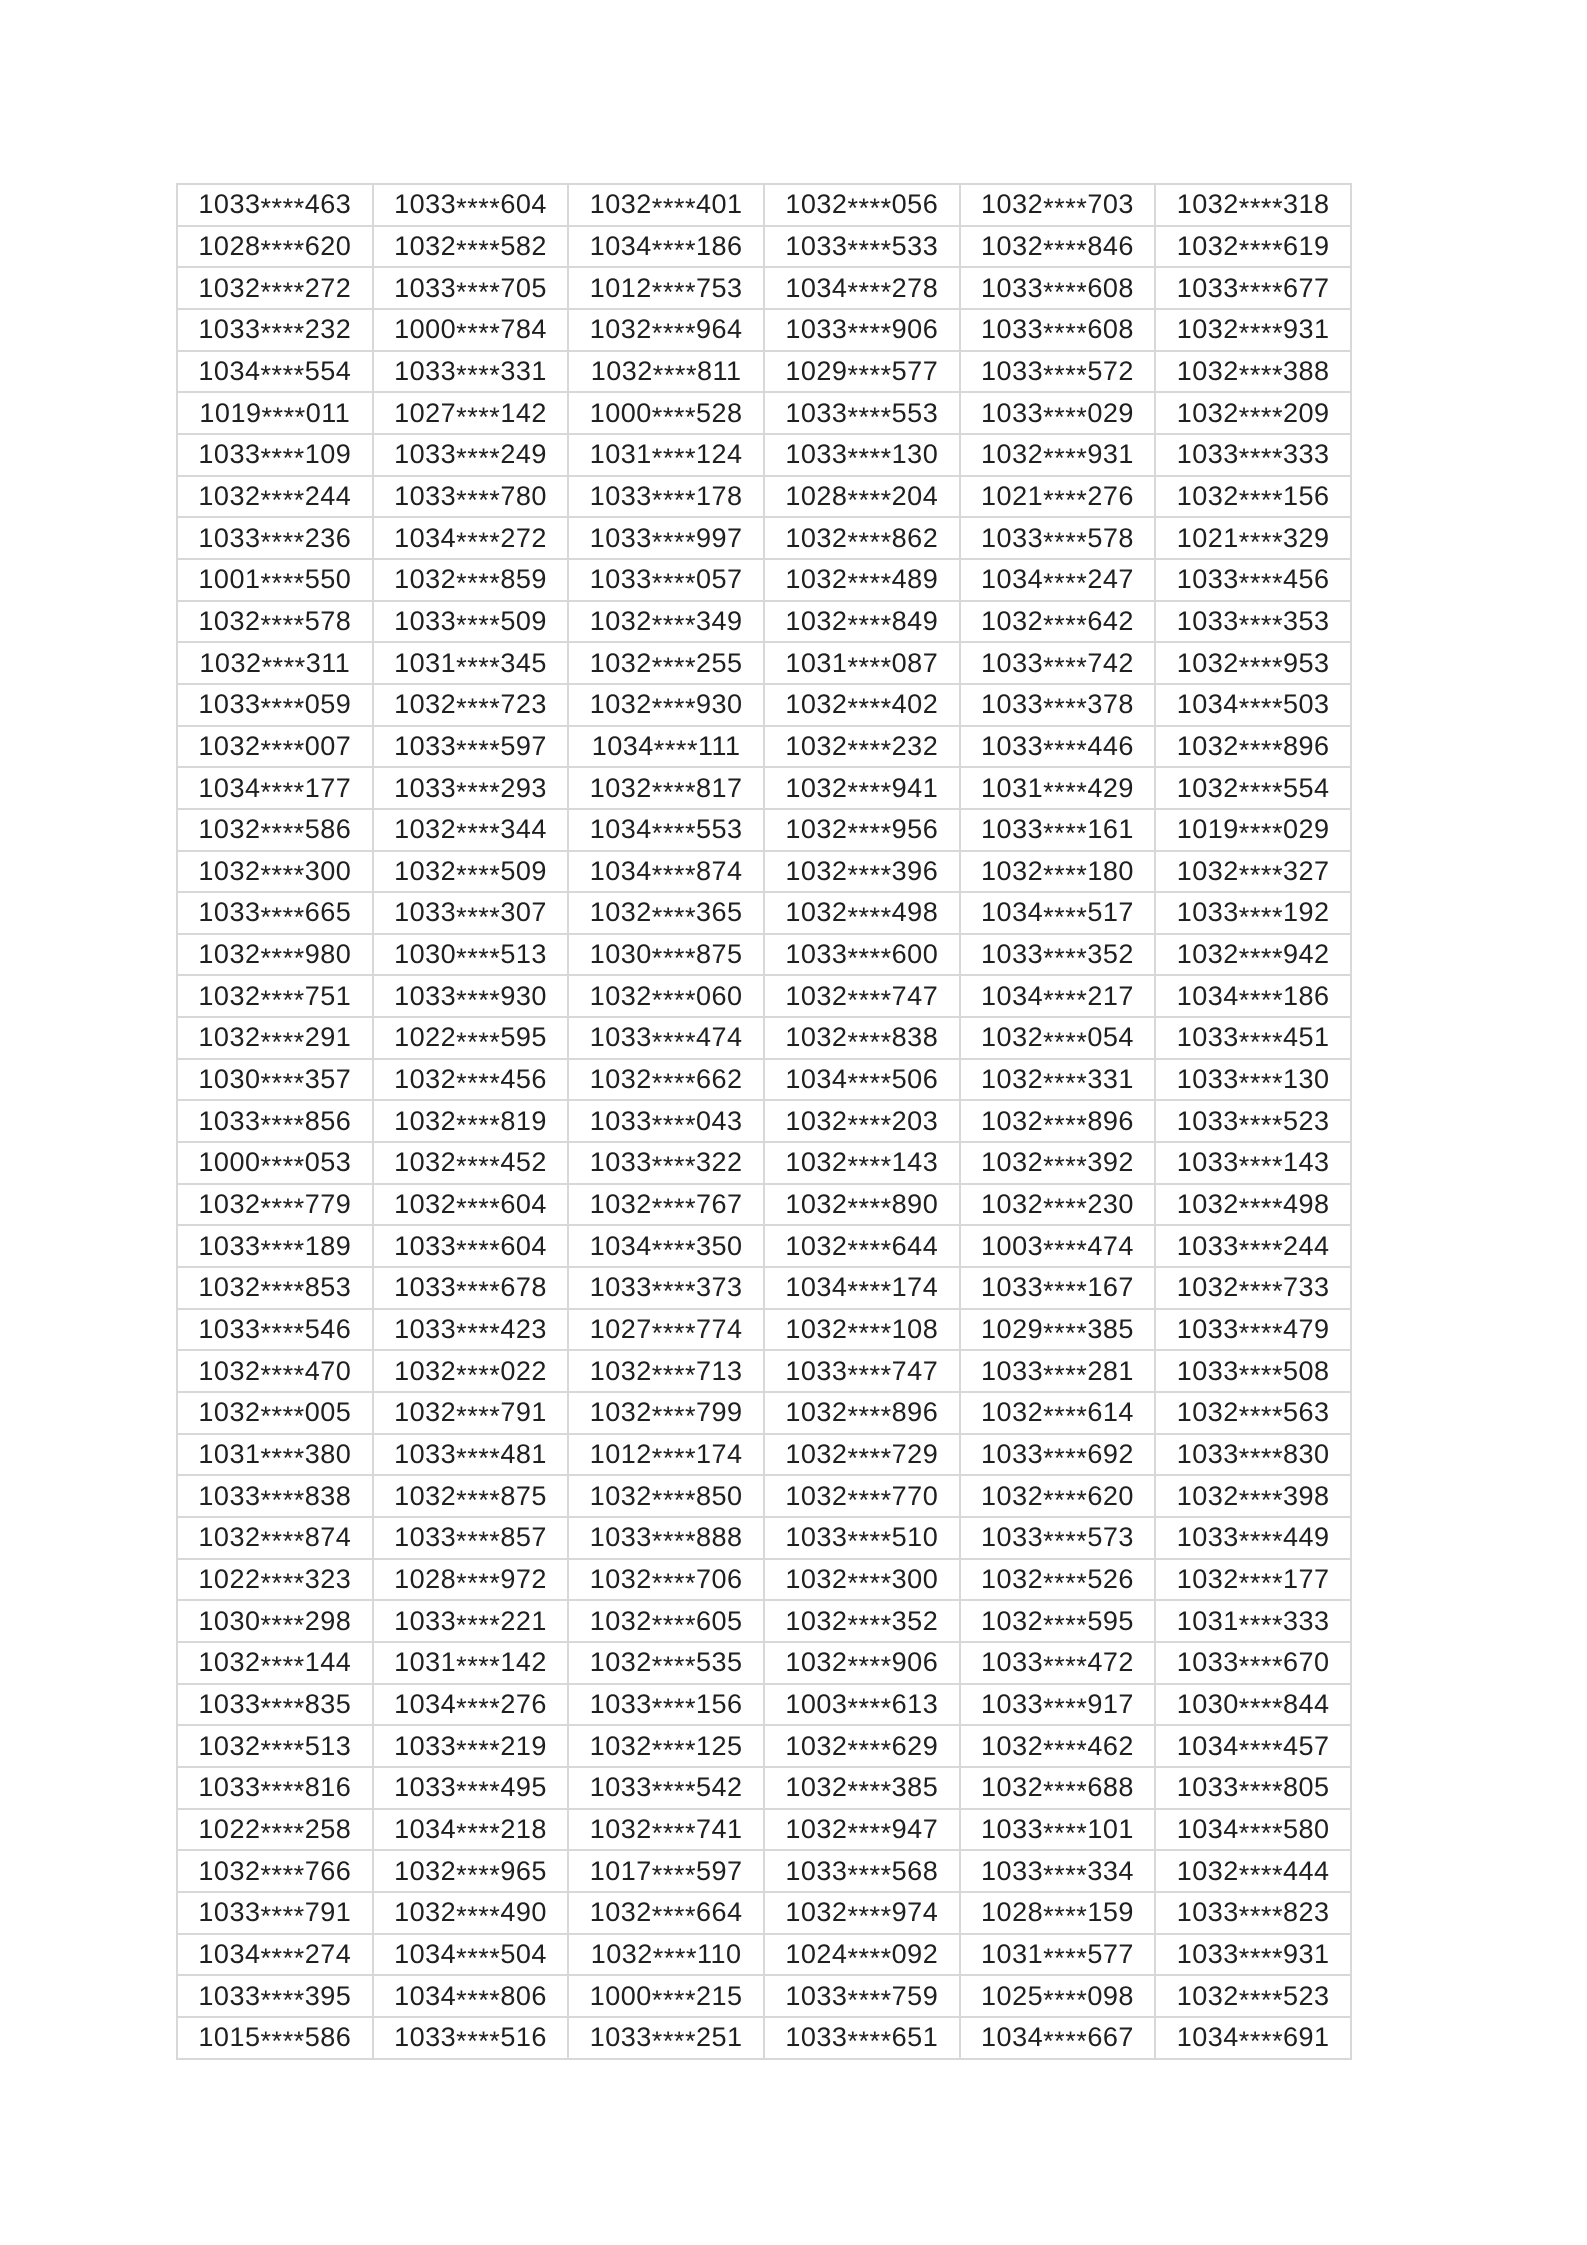  What do you see at coordinates (275, 1079) in the screenshot?
I see `masked-id-cell: 1030****357` at bounding box center [275, 1079].